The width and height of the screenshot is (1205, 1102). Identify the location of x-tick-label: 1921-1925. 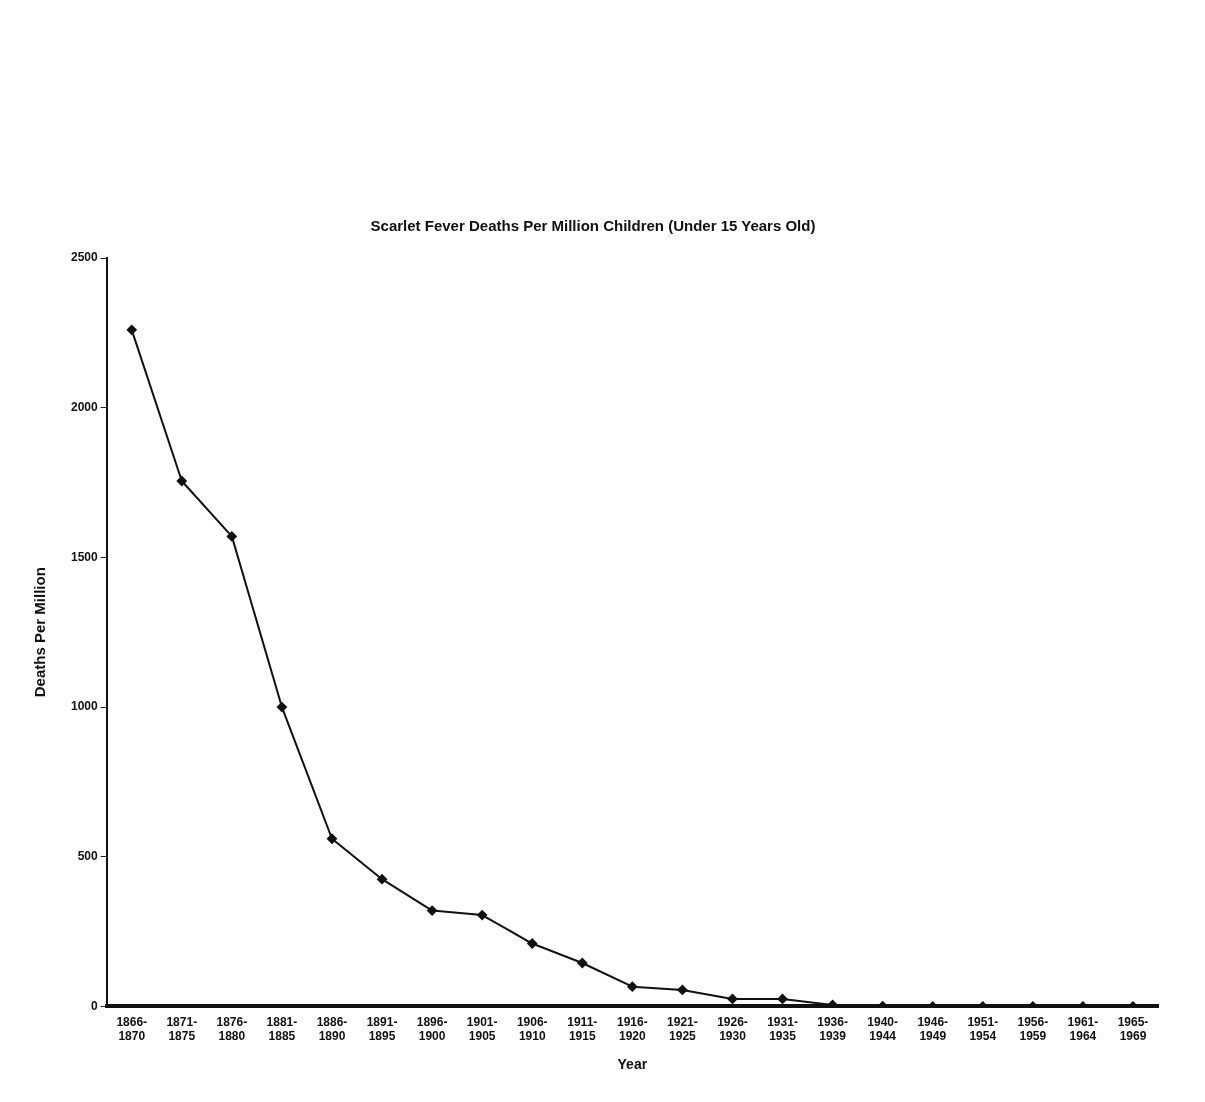
(682, 1029).